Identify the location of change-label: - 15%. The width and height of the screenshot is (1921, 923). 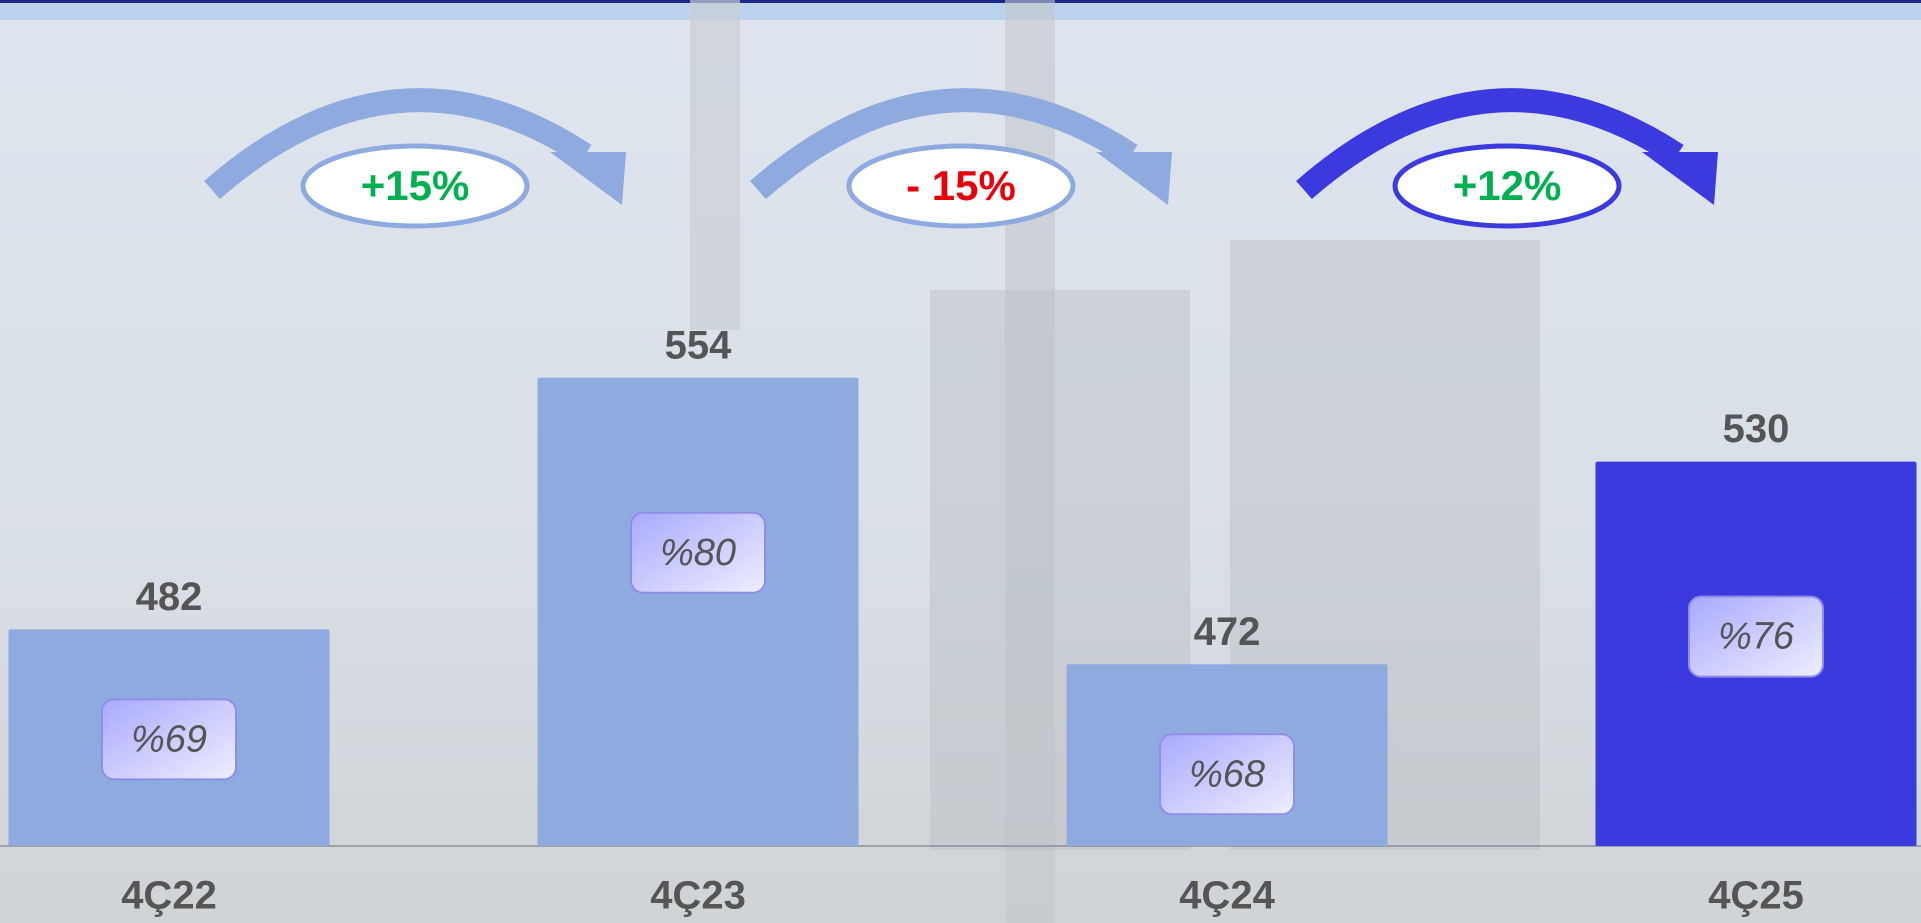
(961, 185).